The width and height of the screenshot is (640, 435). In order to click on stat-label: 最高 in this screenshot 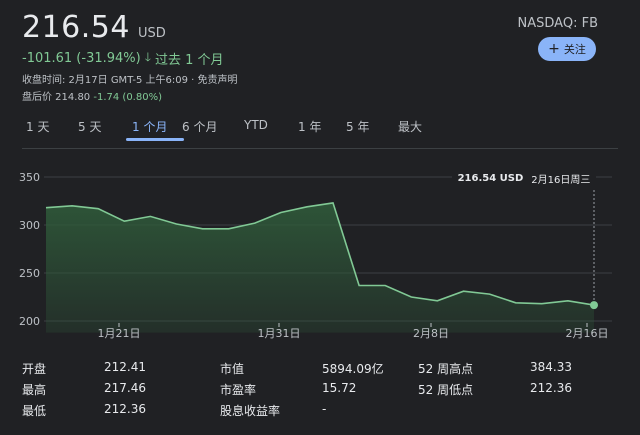, I will do `click(34, 390)`.